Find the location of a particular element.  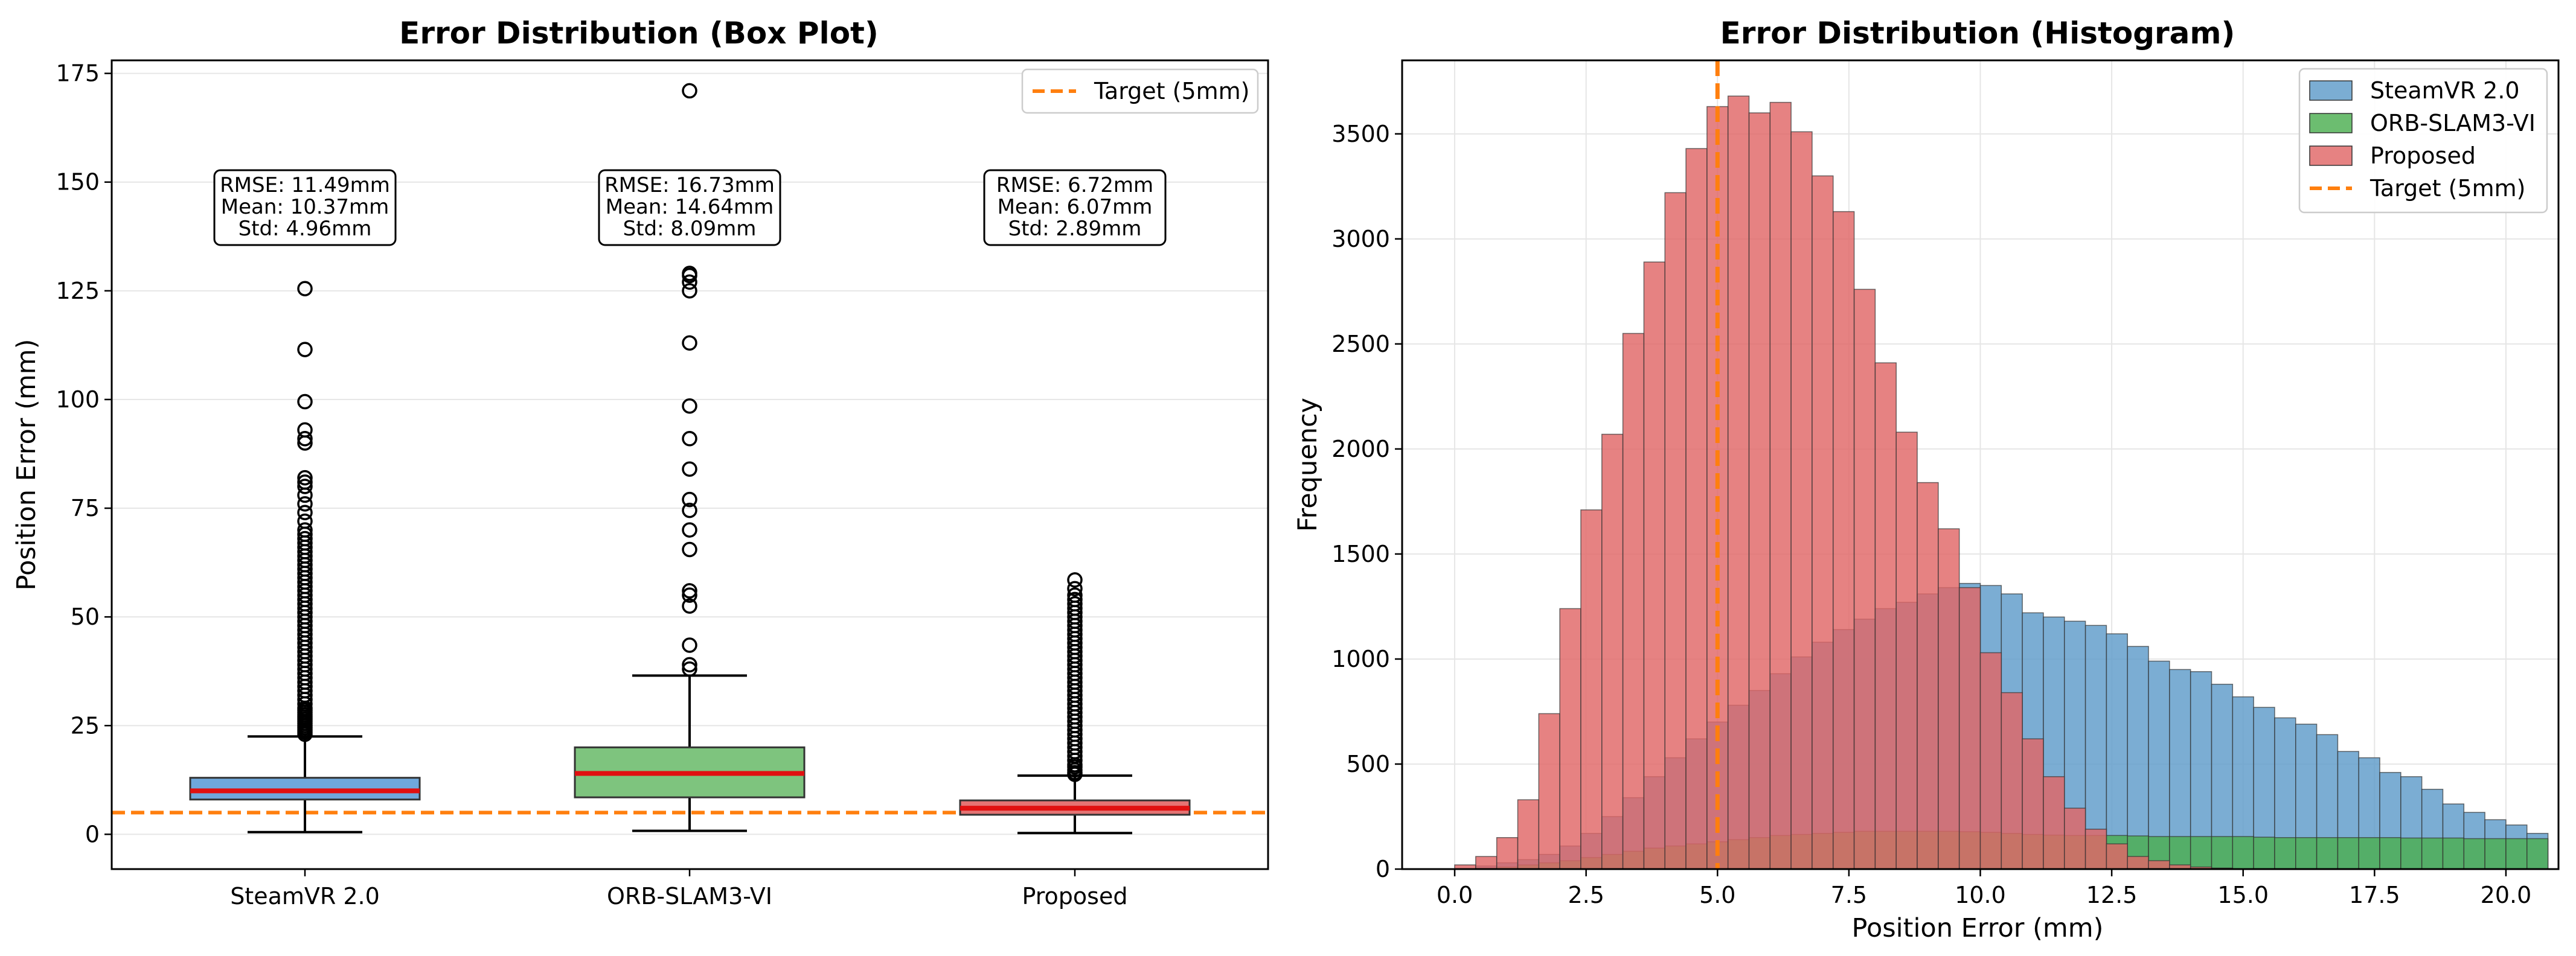

box-plot-y-label: Position Error (mm) is located at coordinates (26, 465).